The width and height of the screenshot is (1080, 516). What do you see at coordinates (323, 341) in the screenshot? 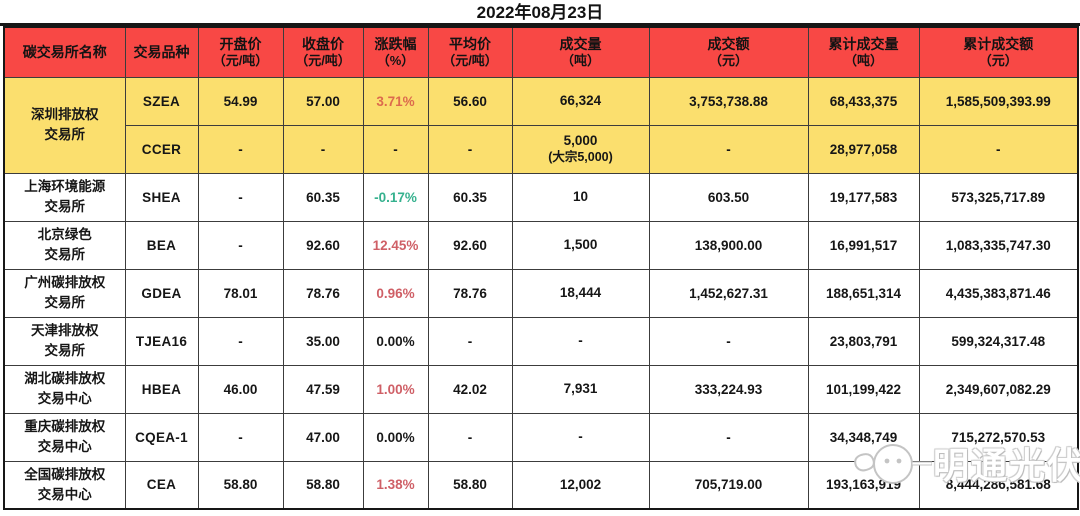
I see `cell-close-price: 35.00` at bounding box center [323, 341].